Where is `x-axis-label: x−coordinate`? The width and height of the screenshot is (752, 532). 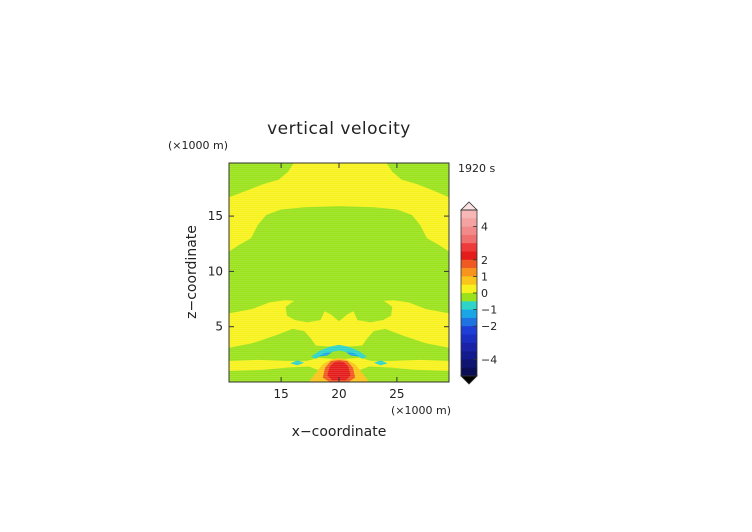 x-axis-label: x−coordinate is located at coordinates (339, 432).